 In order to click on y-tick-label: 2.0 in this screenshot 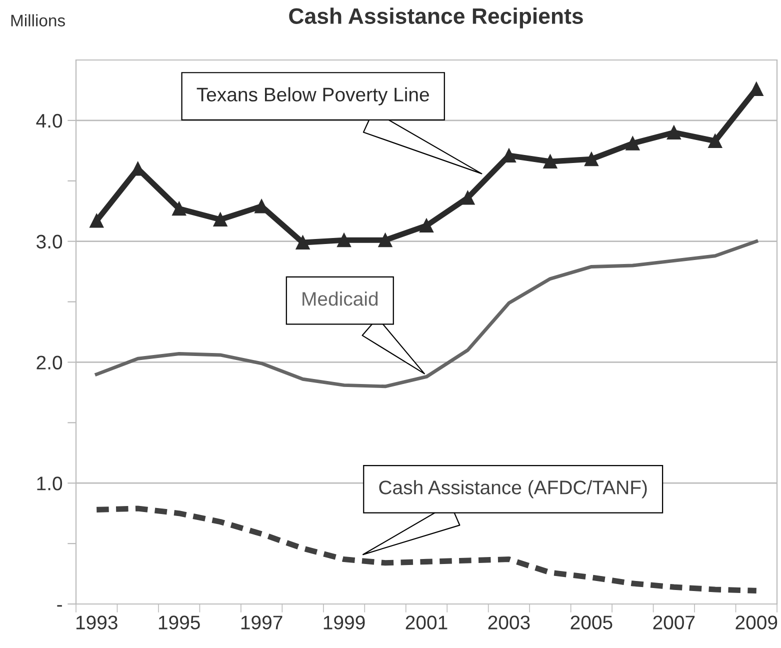, I will do `click(49, 363)`.